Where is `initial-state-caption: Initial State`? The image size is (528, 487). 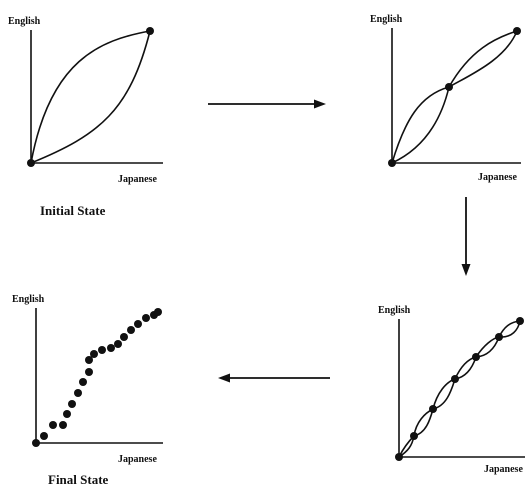 initial-state-caption: Initial State is located at coordinates (73, 210).